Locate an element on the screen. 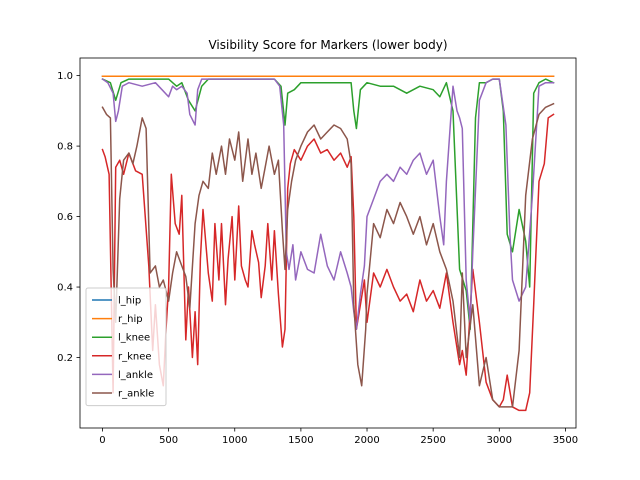 The width and height of the screenshot is (640, 480). legend-label-l-ankle: l_ankle is located at coordinates (135, 375).